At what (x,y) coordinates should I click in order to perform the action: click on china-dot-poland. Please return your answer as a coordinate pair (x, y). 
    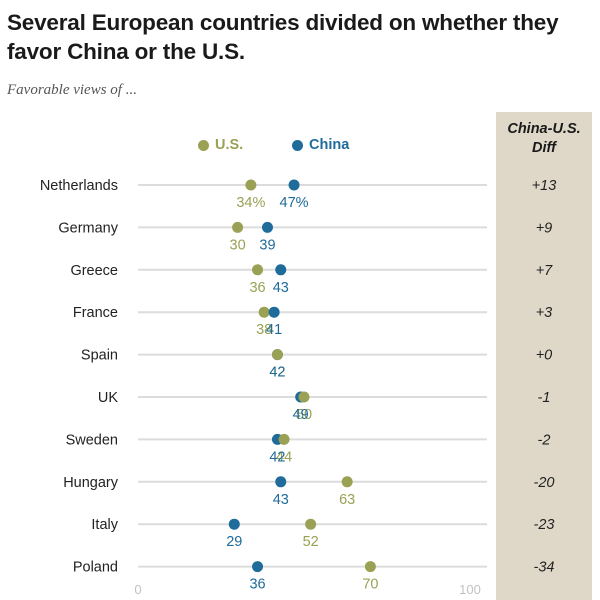
    Looking at the image, I should click on (258, 567).